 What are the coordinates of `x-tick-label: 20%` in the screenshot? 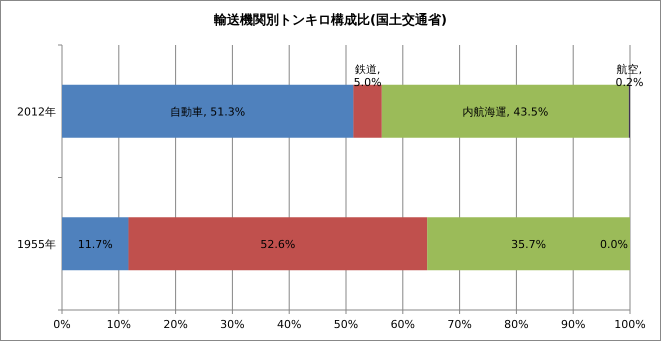 It's located at (175, 324).